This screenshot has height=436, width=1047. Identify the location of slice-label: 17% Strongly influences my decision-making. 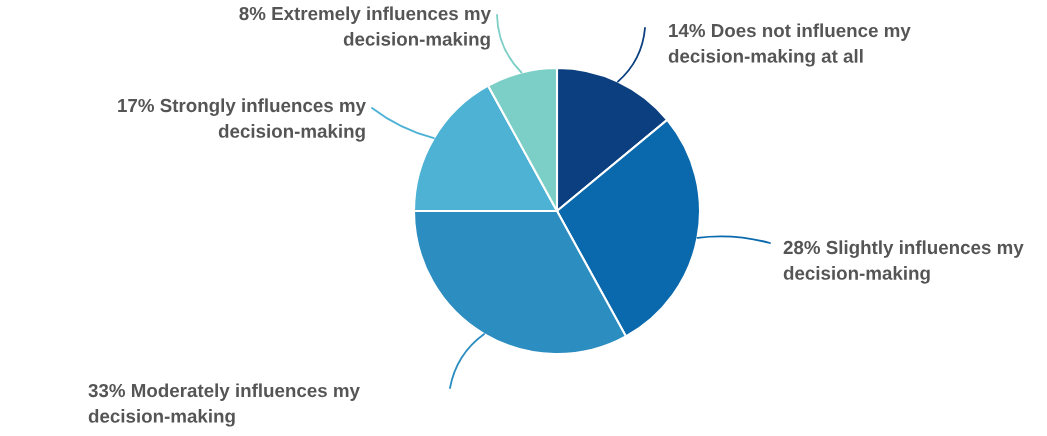
(242, 120).